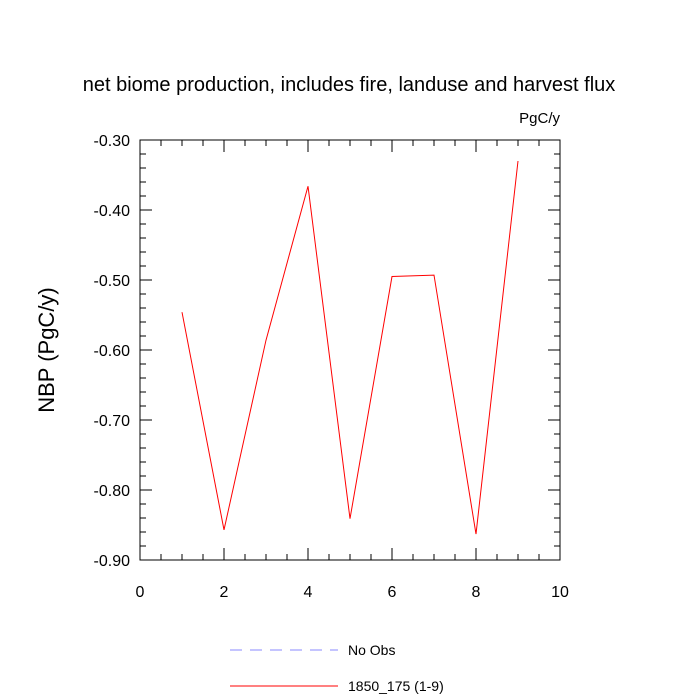 The image size is (700, 700). What do you see at coordinates (337, 668) in the screenshot?
I see `legend: No Obs 1850_175 (1-9)` at bounding box center [337, 668].